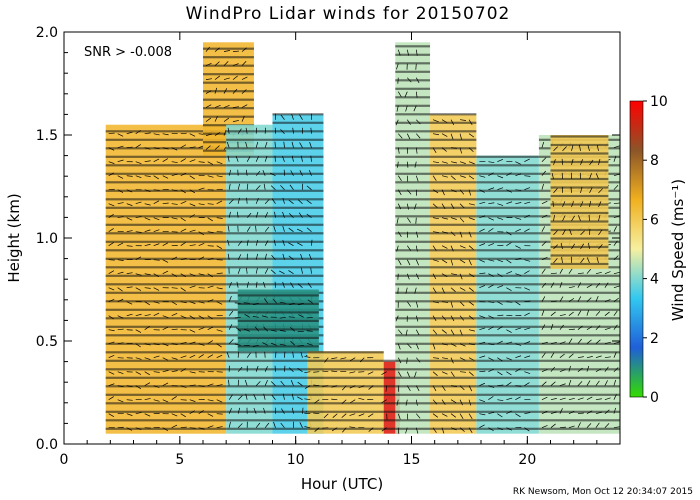 This screenshot has width=700, height=500. I want to click on snr-annotation: SNR > -0.008, so click(128, 52).